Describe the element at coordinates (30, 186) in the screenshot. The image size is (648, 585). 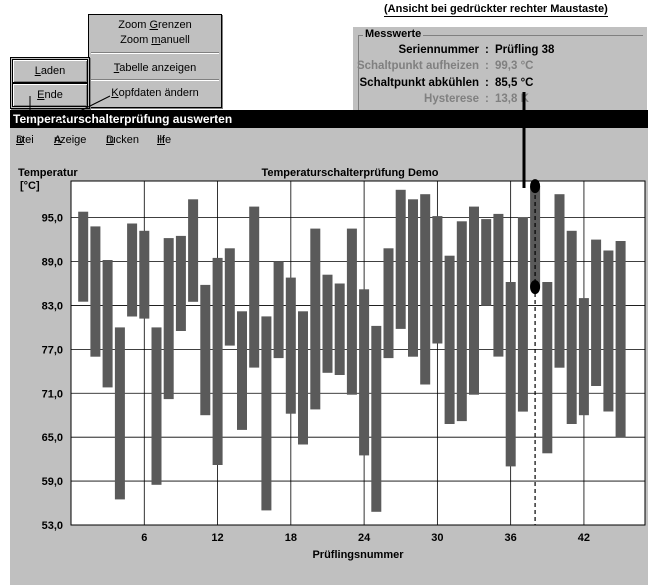
I see `y-axis-unit: [°C]` at that location.